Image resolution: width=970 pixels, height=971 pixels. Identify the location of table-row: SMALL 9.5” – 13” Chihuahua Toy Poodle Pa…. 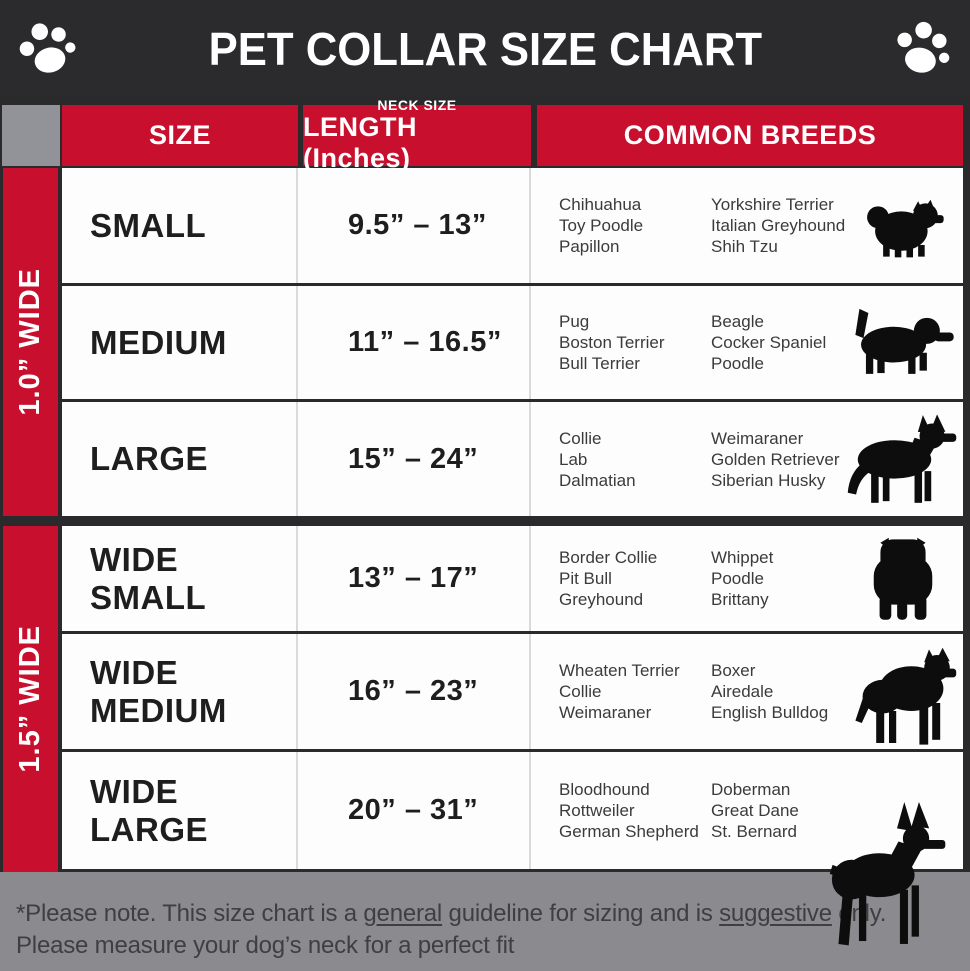
(512, 227).